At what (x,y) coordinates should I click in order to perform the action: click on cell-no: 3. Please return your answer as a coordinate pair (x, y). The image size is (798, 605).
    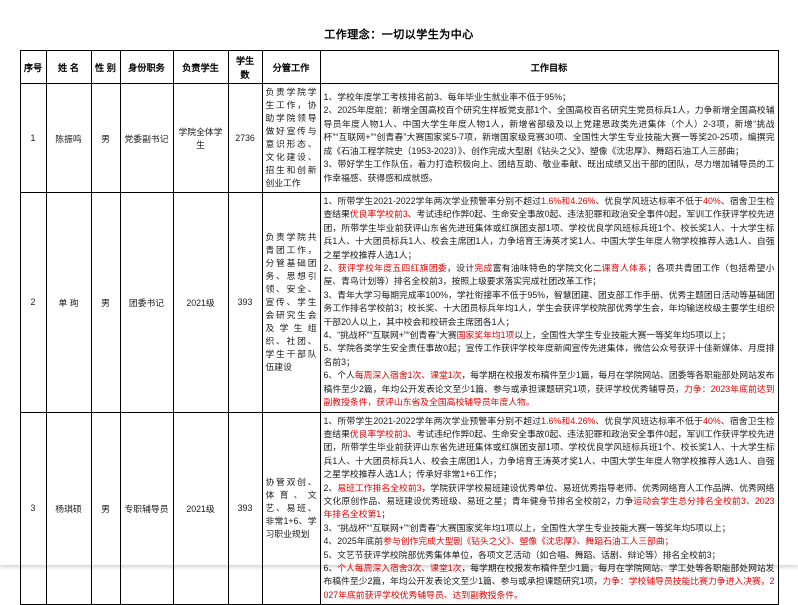
    Looking at the image, I should click on (33, 508).